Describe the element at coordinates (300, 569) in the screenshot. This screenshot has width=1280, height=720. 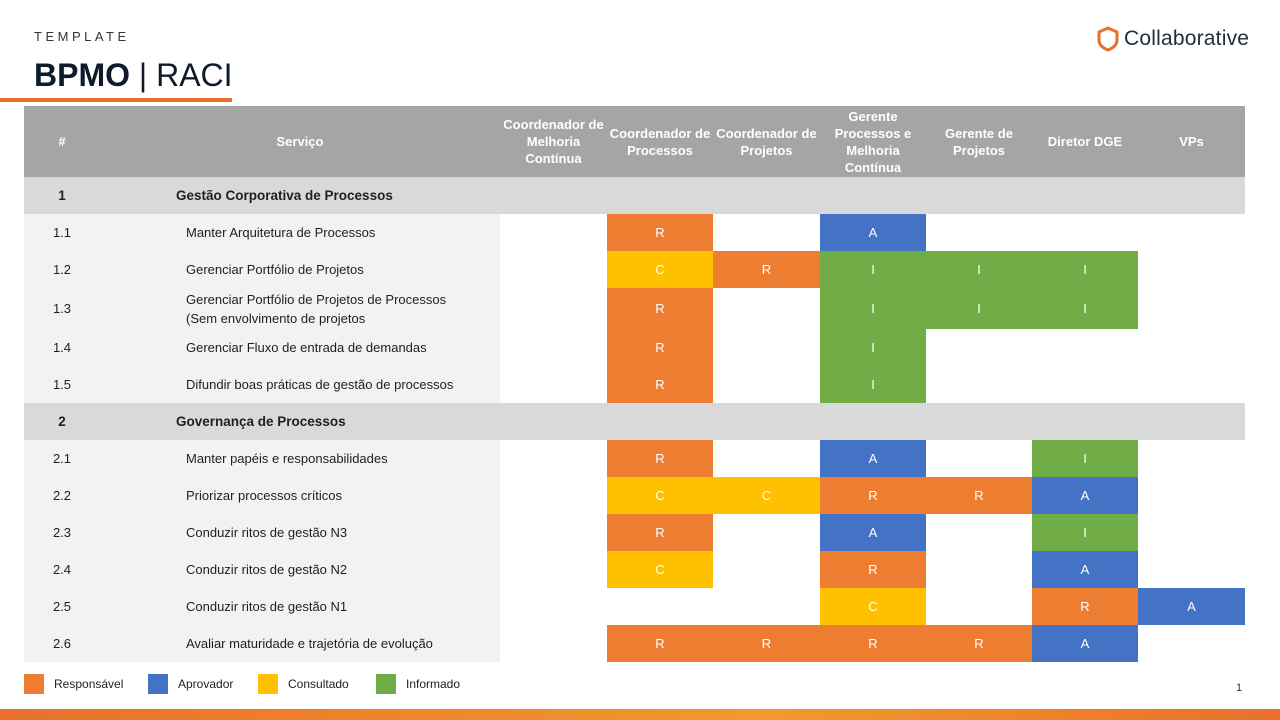
I see `row-service: Conduzir ritos de gestão N2` at that location.